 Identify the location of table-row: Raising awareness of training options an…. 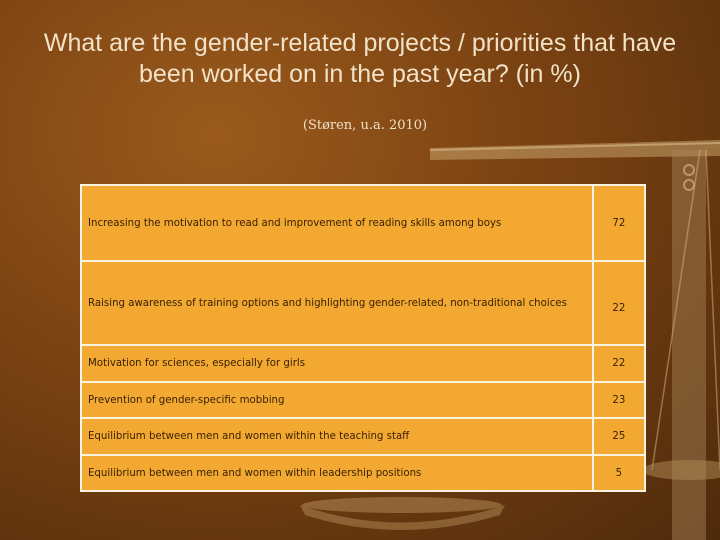
(363, 303).